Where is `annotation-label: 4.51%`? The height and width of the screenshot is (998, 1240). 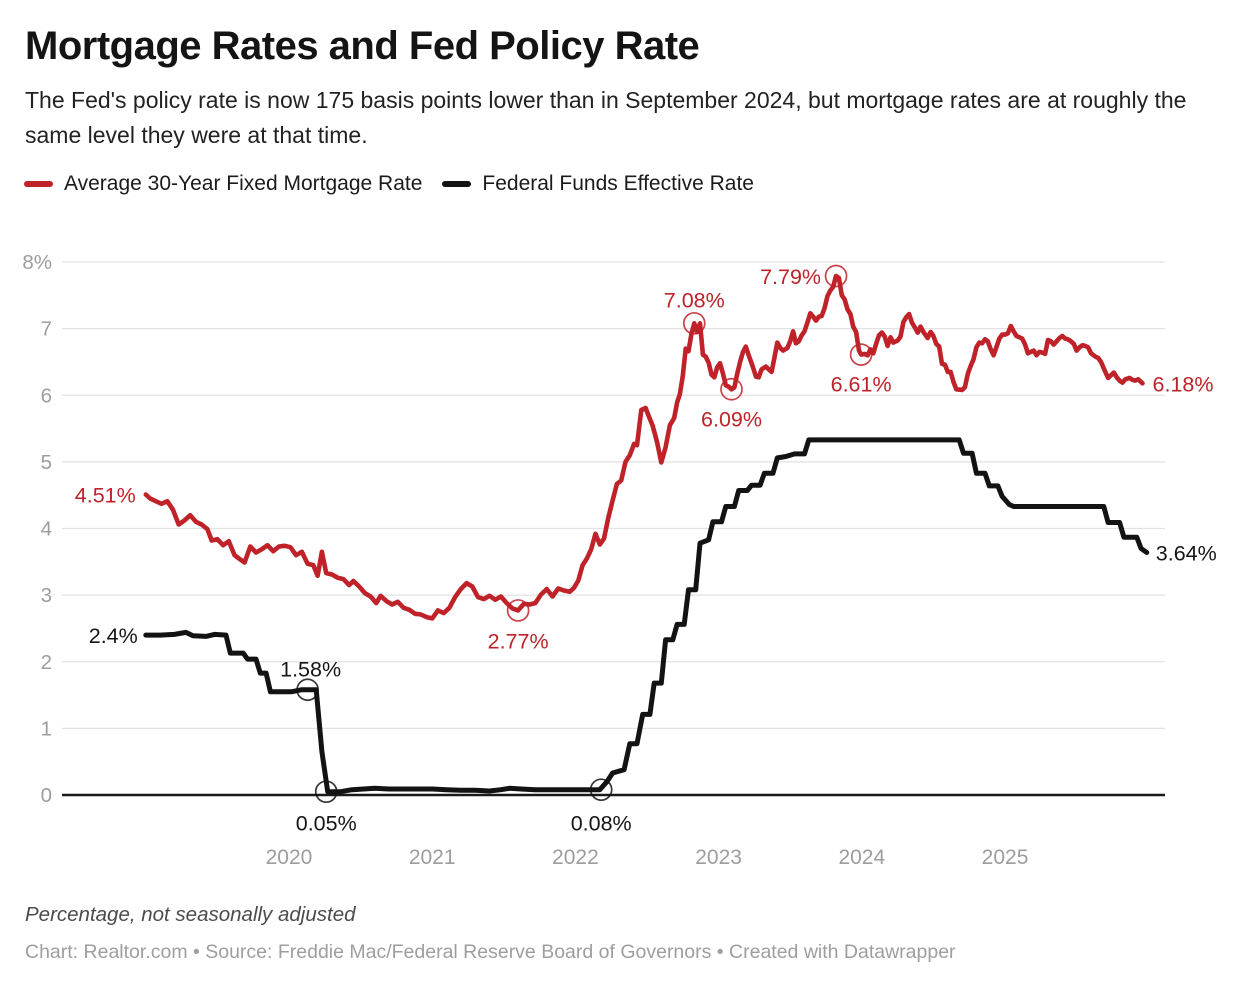 annotation-label: 4.51% is located at coordinates (105, 496).